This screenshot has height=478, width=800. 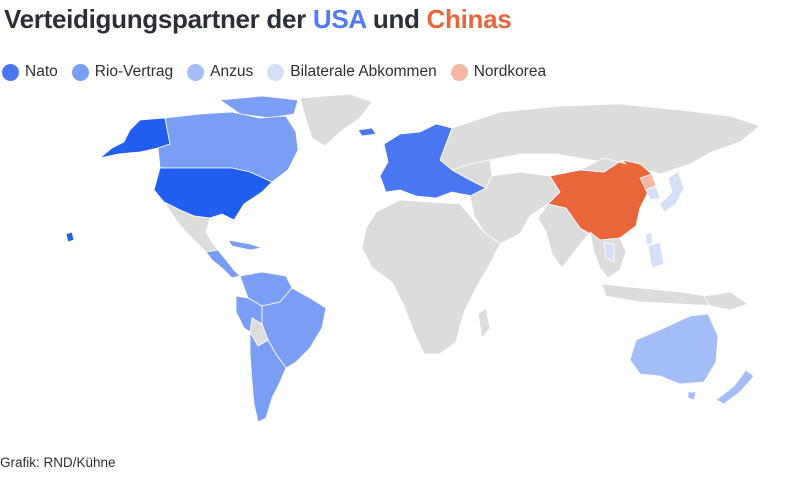 What do you see at coordinates (459, 72) in the screenshot?
I see `legend-swatch-northkorea` at bounding box center [459, 72].